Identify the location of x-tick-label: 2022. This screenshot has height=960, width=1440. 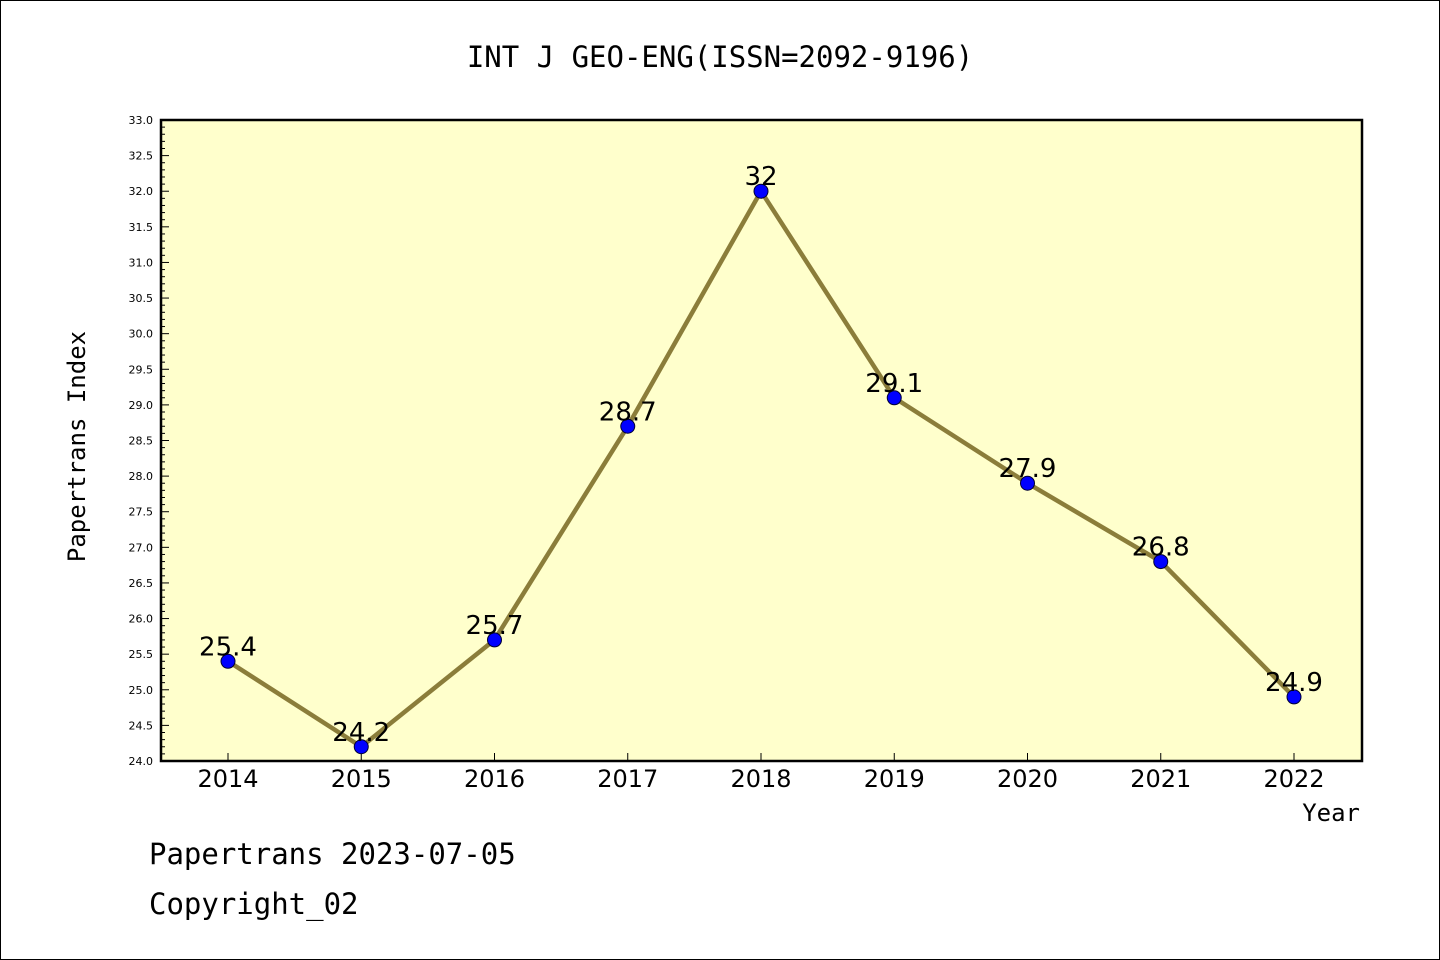
(1293, 779).